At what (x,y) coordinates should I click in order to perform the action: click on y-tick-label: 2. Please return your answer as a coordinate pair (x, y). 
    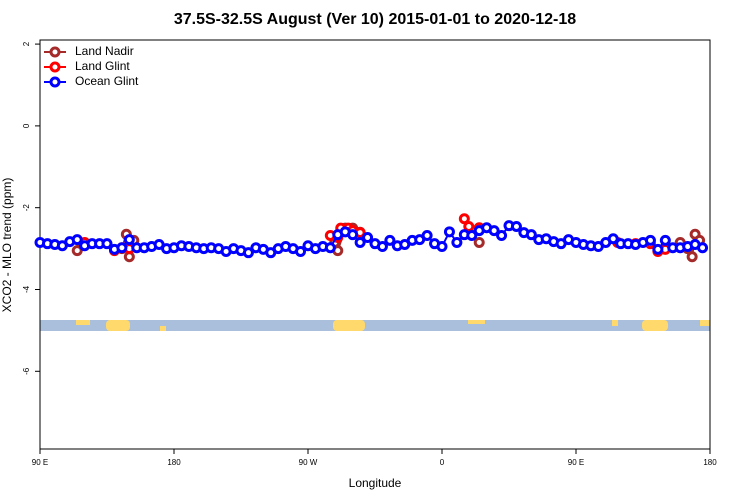
    Looking at the image, I should click on (26, 43).